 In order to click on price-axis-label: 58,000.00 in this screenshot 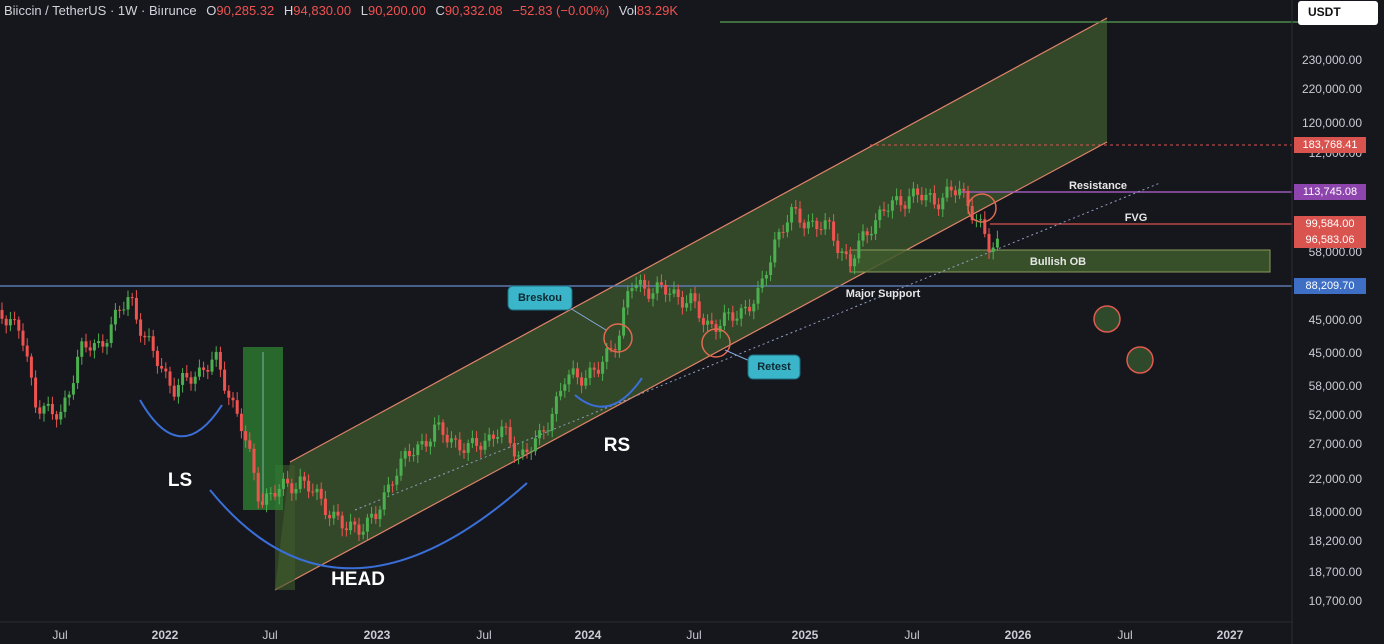, I will do `click(1336, 386)`.